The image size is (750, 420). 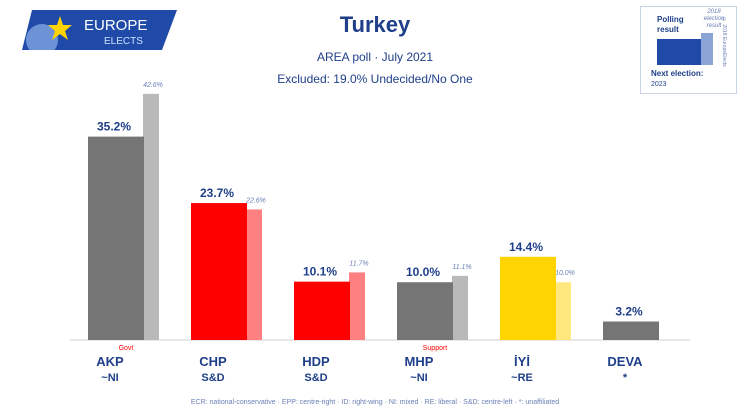 I want to click on bar-previous-chp, so click(x=254, y=274).